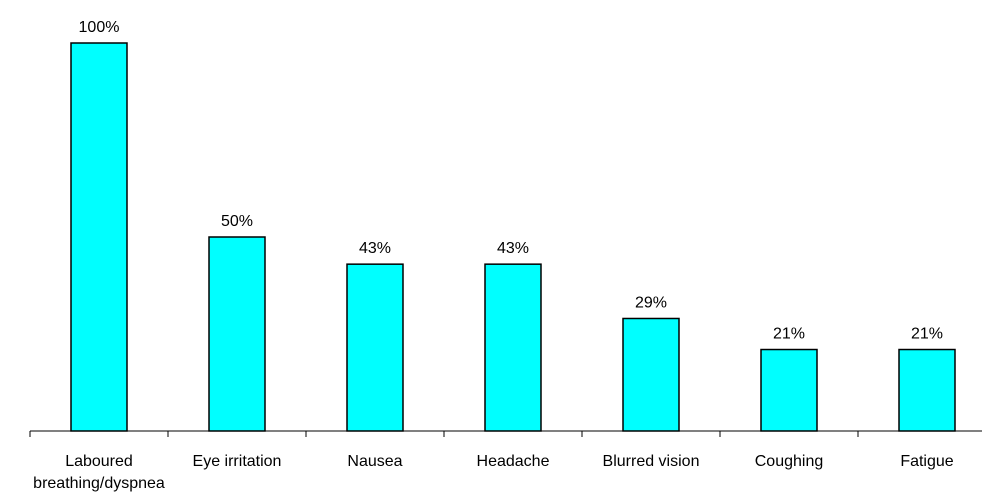  What do you see at coordinates (237, 221) in the screenshot?
I see `value-label: 50%` at bounding box center [237, 221].